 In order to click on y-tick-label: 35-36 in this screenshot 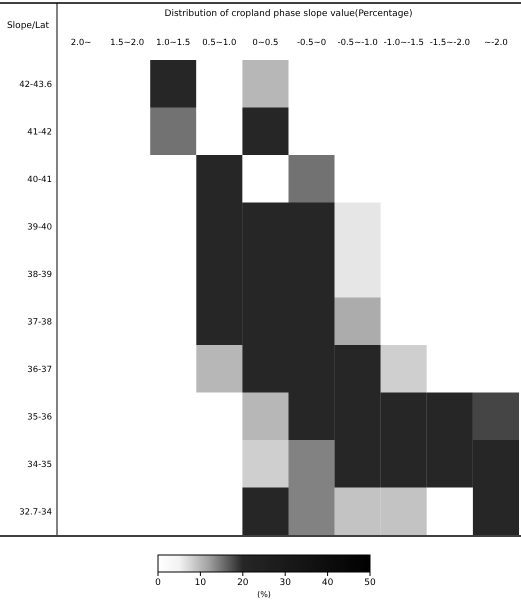, I will do `click(39, 417)`.